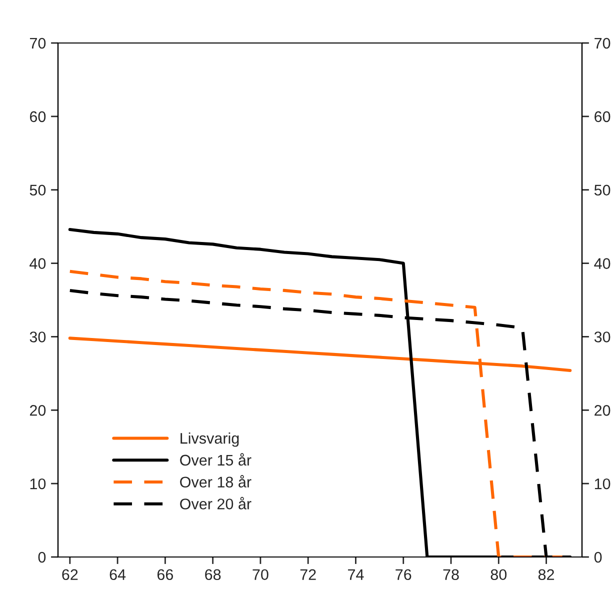 The height and width of the screenshot is (603, 616). What do you see at coordinates (38, 410) in the screenshot?
I see `y-tick-label: 20` at bounding box center [38, 410].